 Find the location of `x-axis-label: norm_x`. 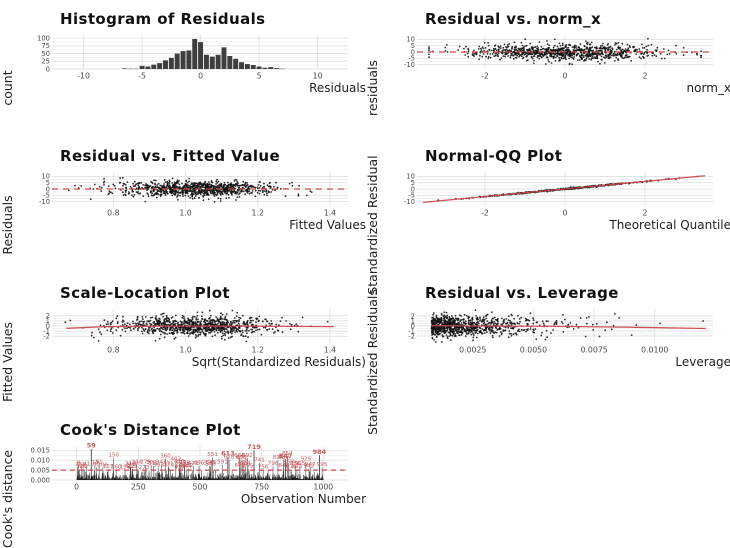

x-axis-label: norm_x is located at coordinates (708, 88).